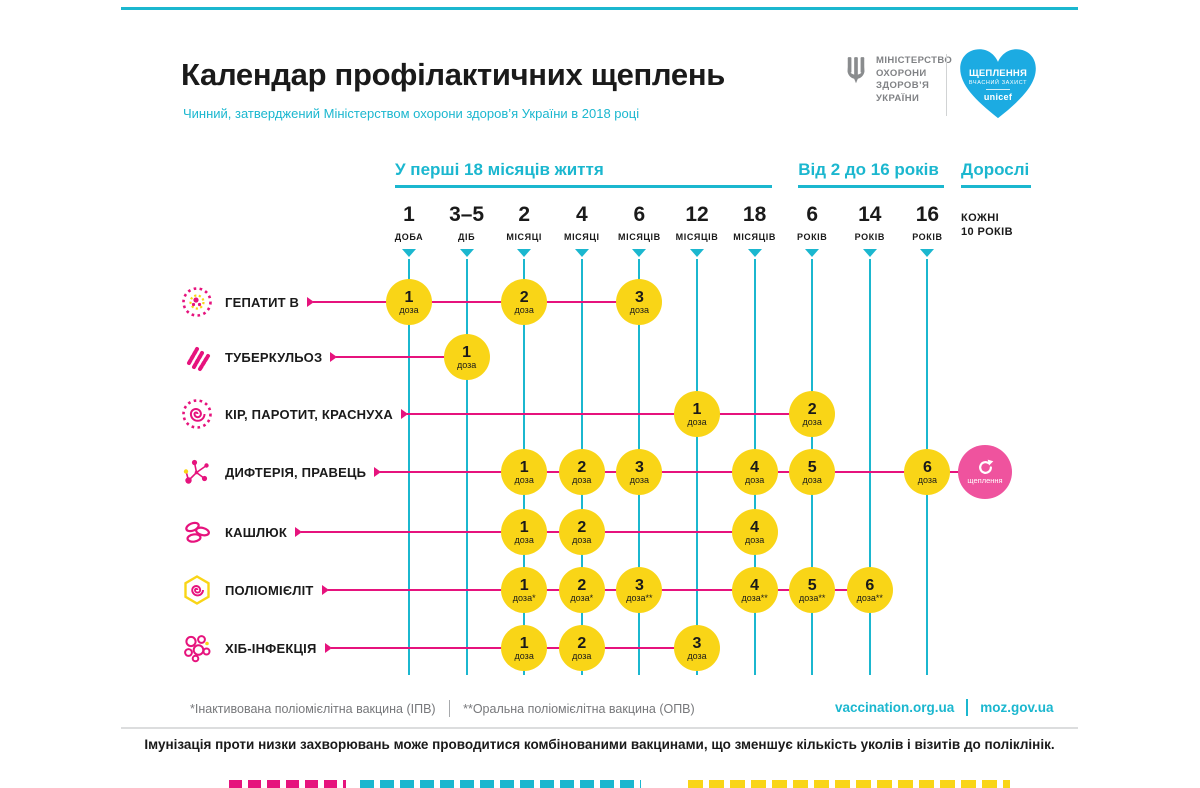 This screenshot has height=788, width=1200. I want to click on age-group-header: У перші 18 місяців життя, so click(583, 174).